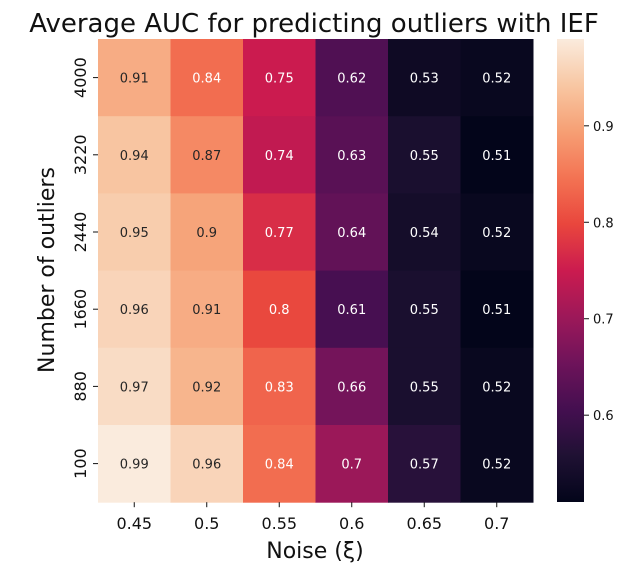  I want to click on cell-value-label: 0.66, so click(351, 387).